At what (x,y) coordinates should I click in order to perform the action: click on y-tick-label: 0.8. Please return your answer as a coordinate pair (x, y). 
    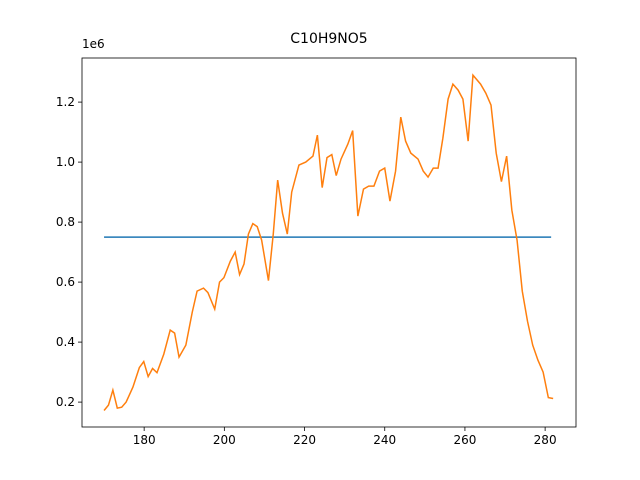
    Looking at the image, I should click on (65, 222).